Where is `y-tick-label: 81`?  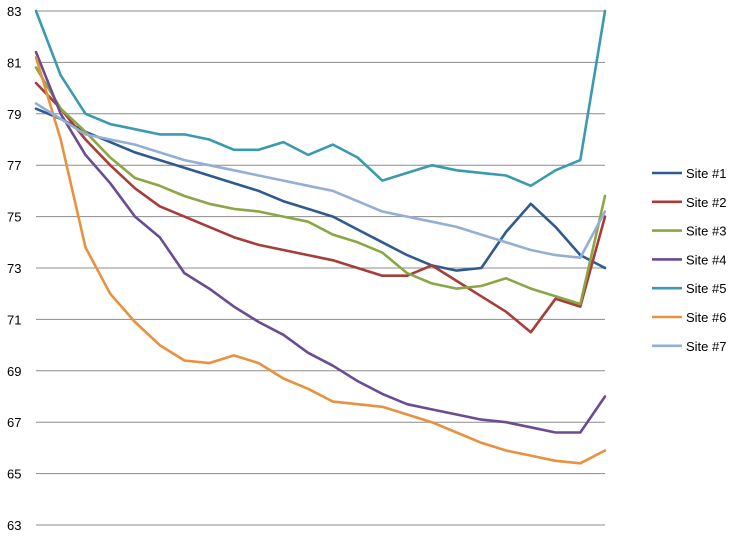
y-tick-label: 81 is located at coordinates (14, 62).